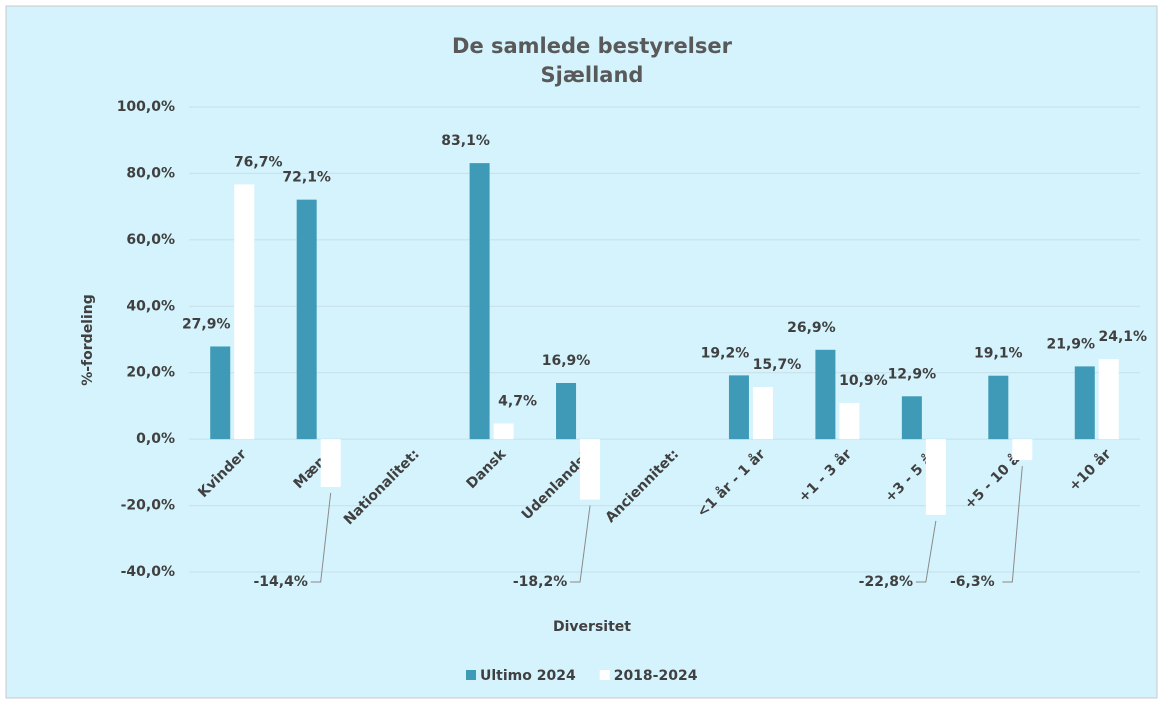  Describe the element at coordinates (912, 374) in the screenshot. I see `data-label: 12,9%` at that location.